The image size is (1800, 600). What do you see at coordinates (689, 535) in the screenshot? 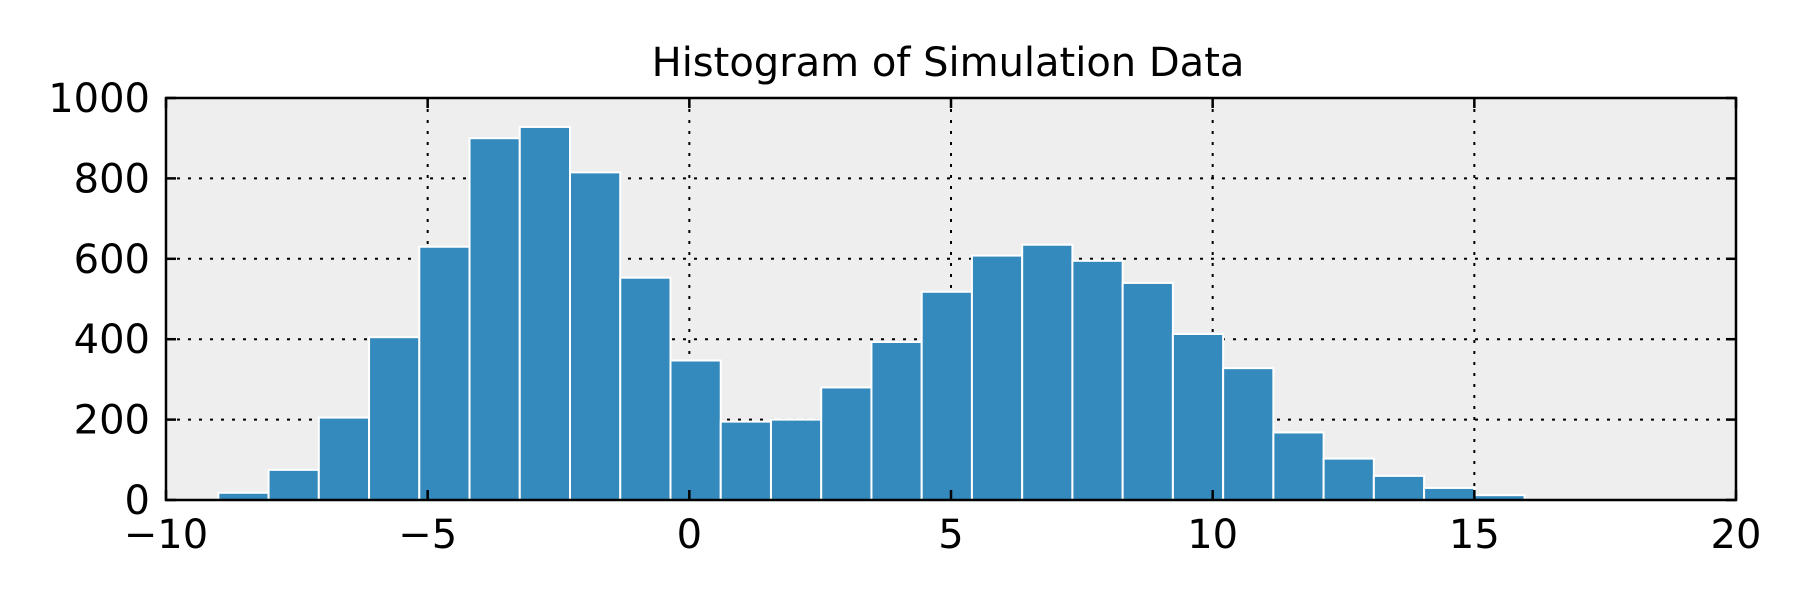
I see `x-tick-label: 0` at bounding box center [689, 535].